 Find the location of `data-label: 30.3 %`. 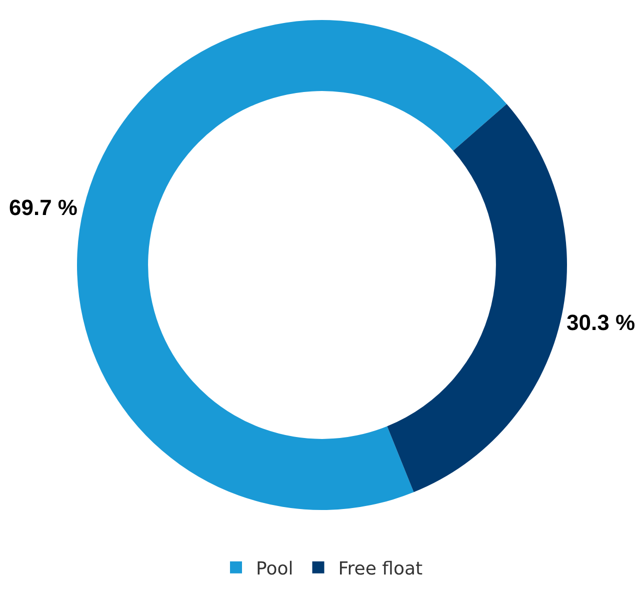

data-label: 30.3 % is located at coordinates (601, 323).